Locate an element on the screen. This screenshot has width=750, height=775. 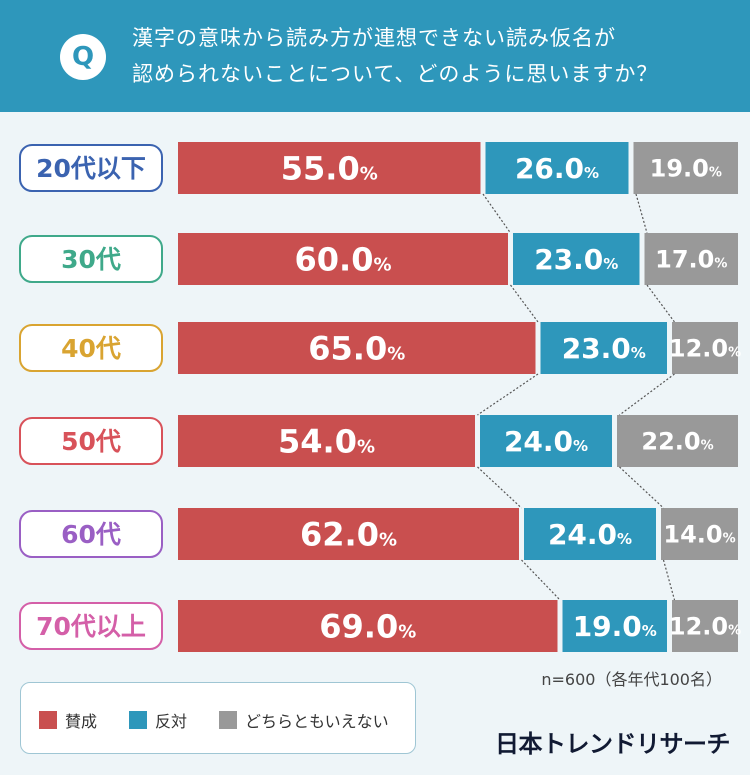
legend-label-agree: 賛成 is located at coordinates (81, 721).